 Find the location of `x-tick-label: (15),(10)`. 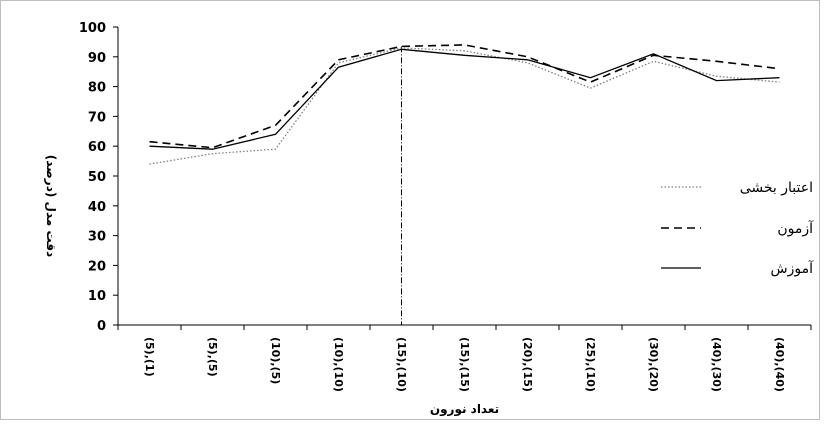

x-tick-label: (15),(10) is located at coordinates (401, 364).